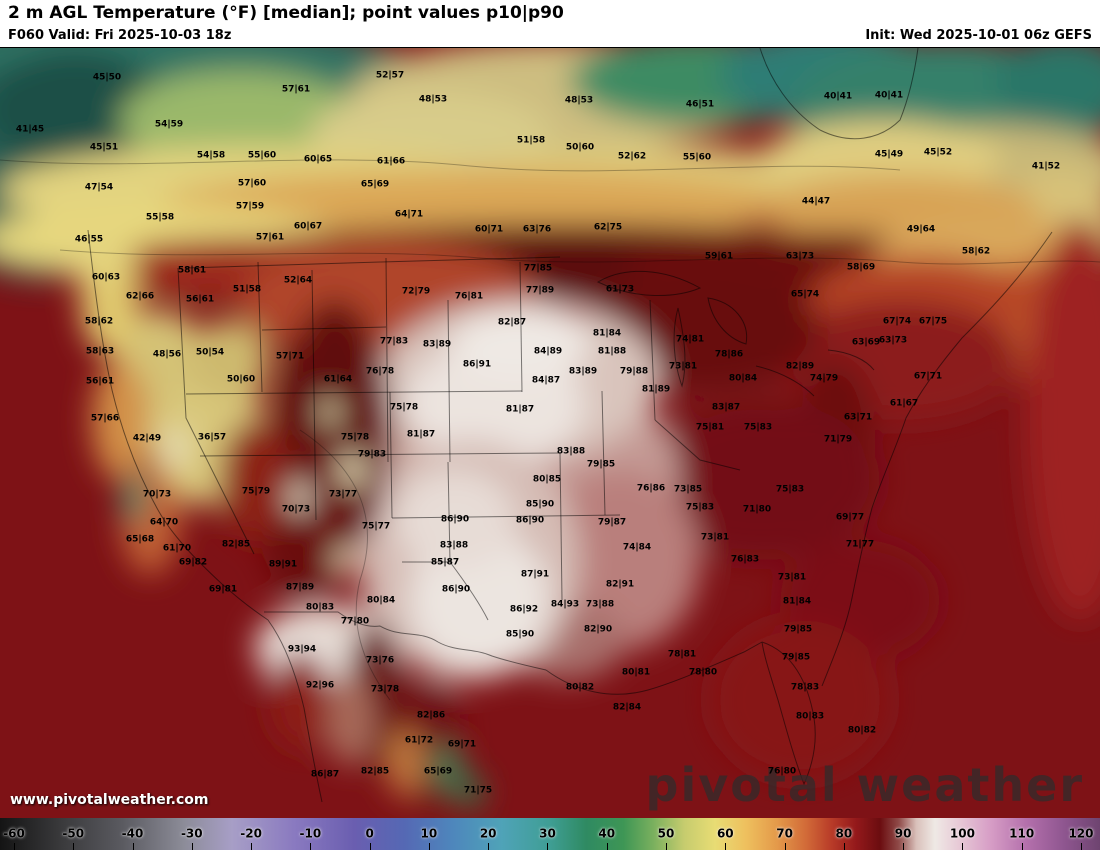  Describe the element at coordinates (169, 124) in the screenshot. I see `point-value-label: 54|59` at that location.